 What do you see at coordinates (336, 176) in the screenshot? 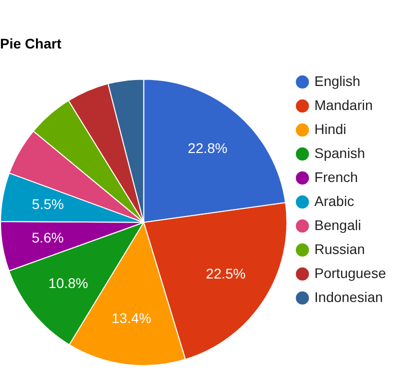
I see `legend-label: French` at bounding box center [336, 176].